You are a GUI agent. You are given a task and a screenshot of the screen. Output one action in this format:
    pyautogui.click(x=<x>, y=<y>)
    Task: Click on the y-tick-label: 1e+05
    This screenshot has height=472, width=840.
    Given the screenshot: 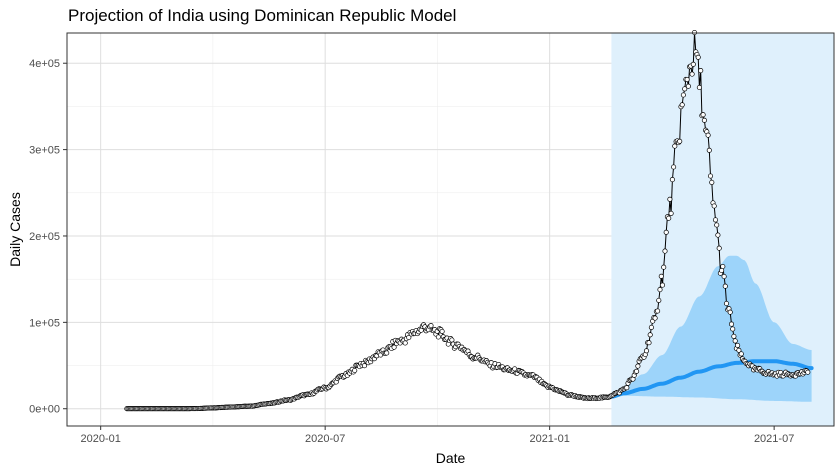 What is the action you would take?
    pyautogui.click(x=44, y=323)
    